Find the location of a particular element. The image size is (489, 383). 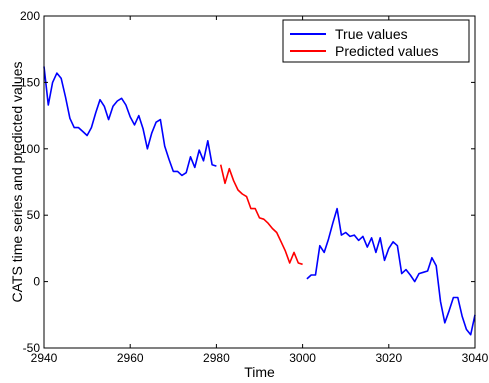

x-tick-label-2980: 2980 is located at coordinates (216, 358).